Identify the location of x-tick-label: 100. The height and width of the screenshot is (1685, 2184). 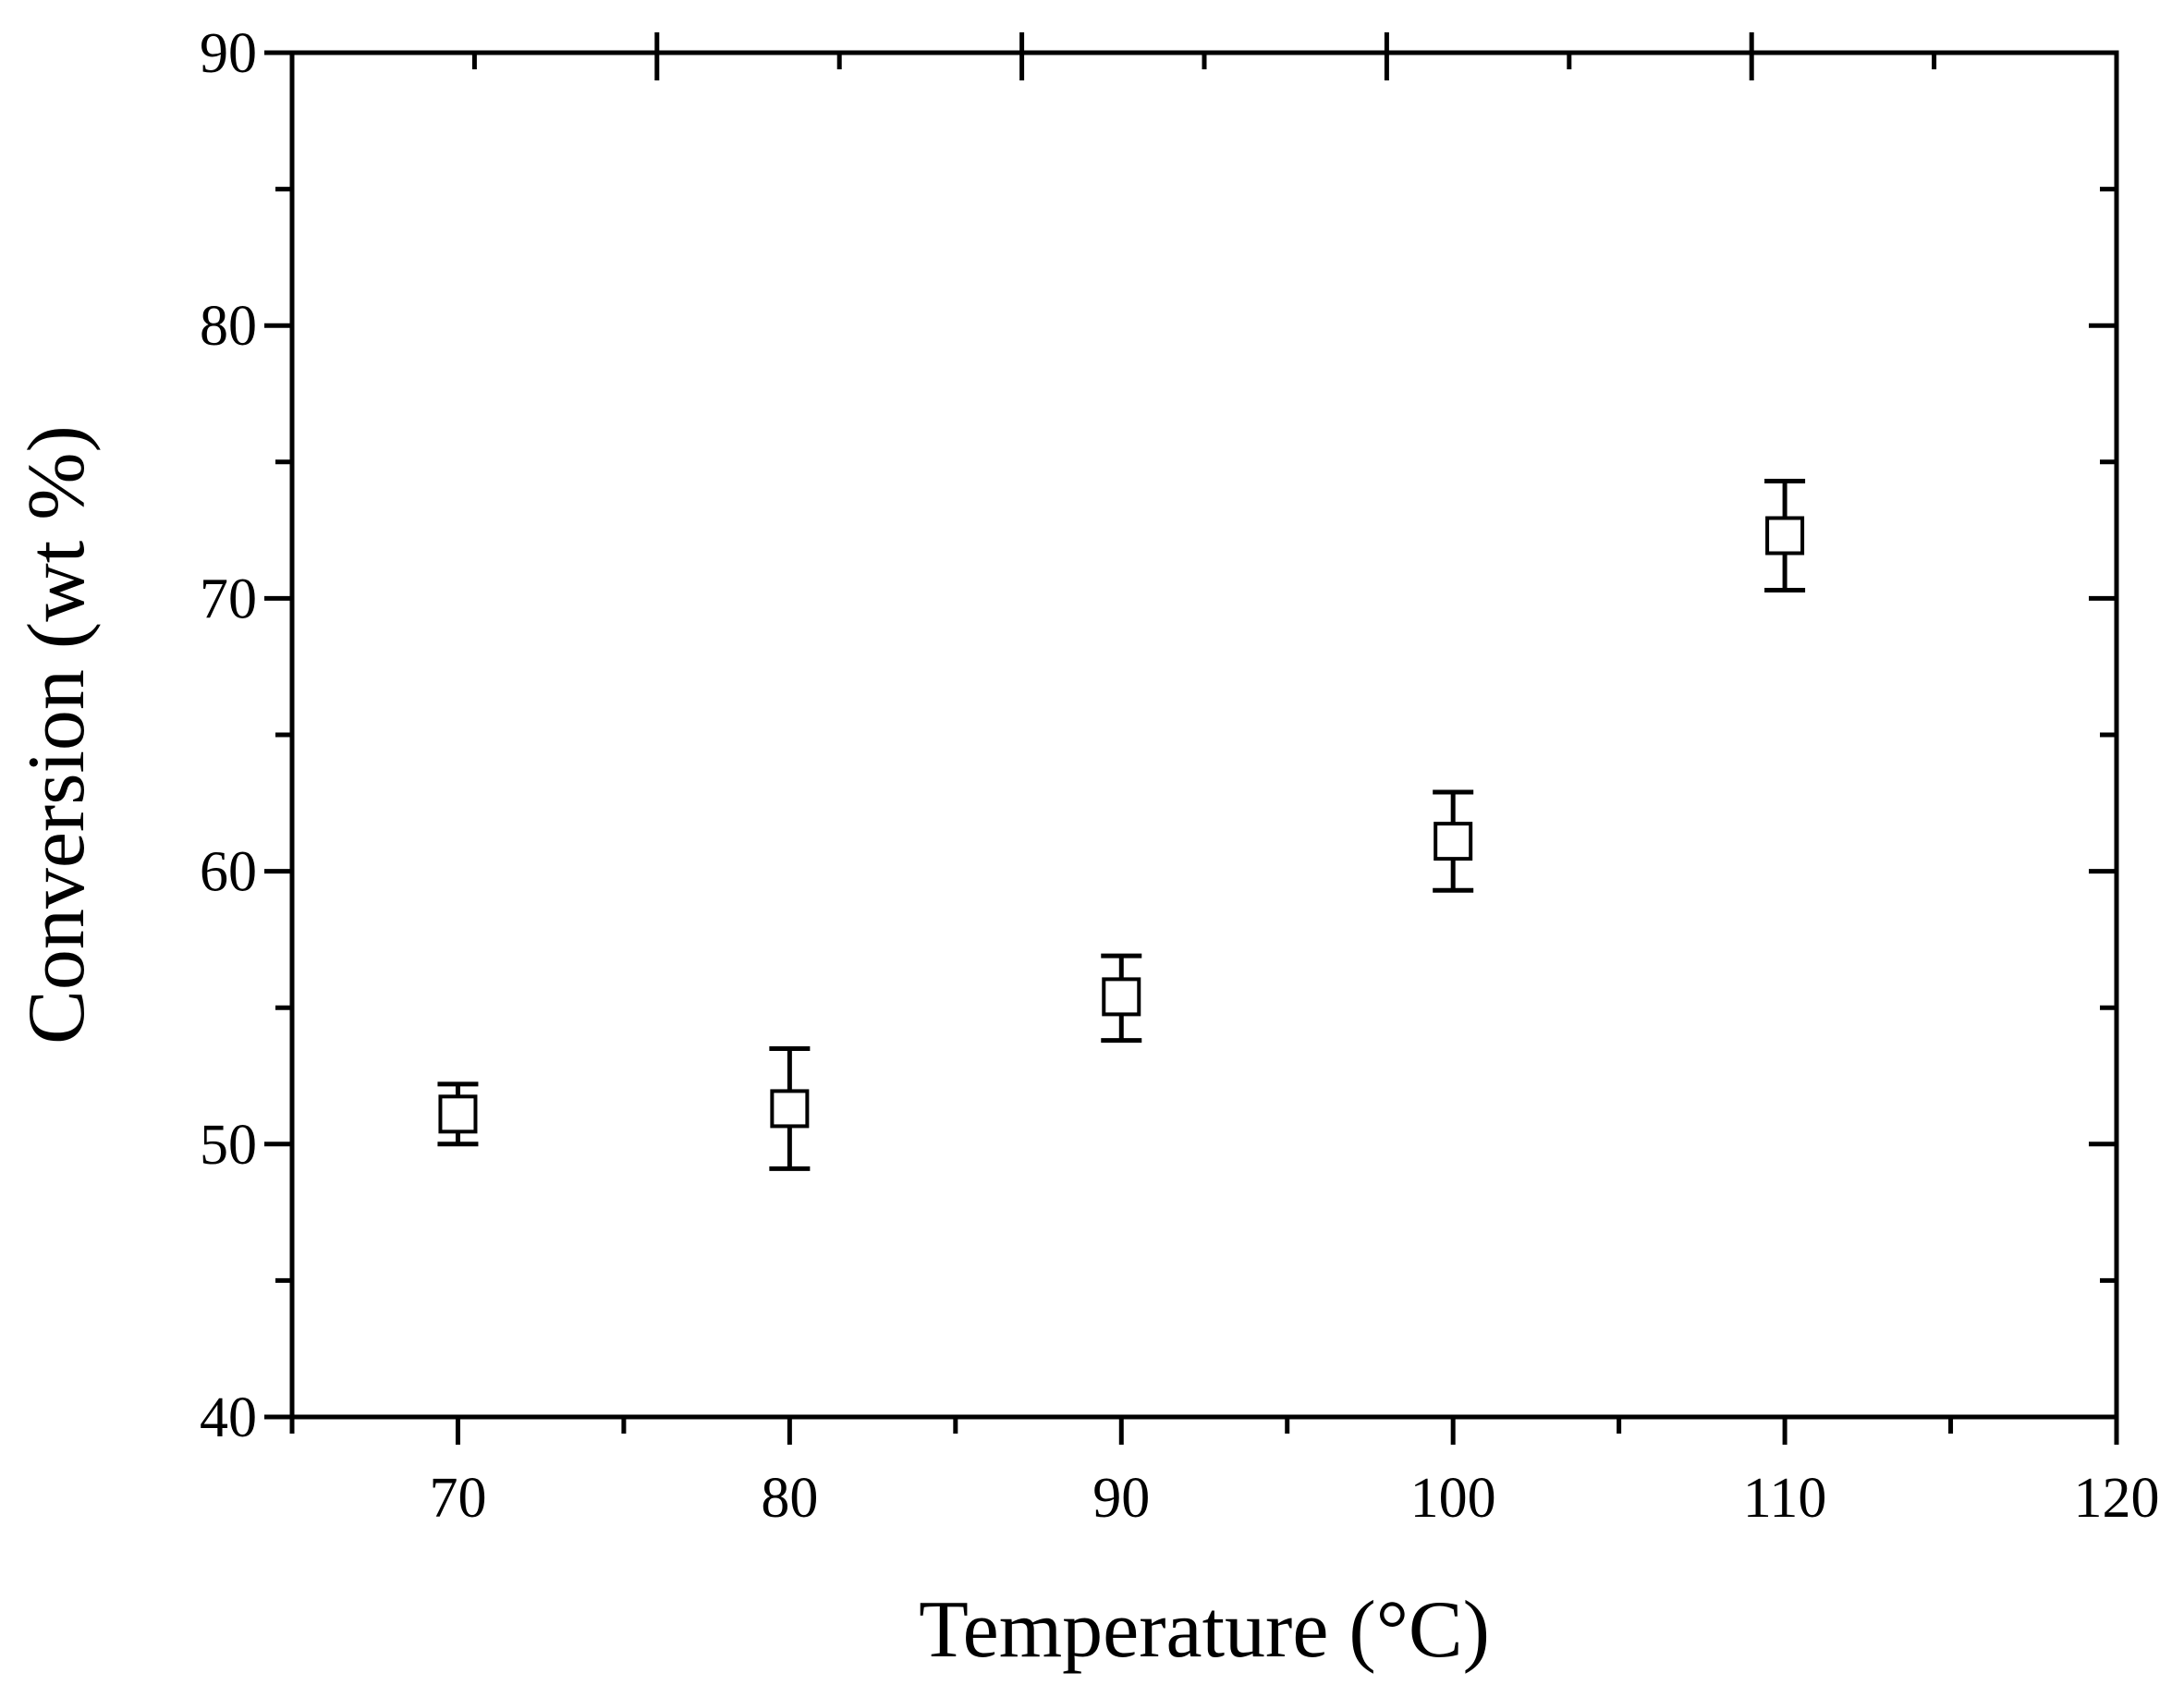
(1453, 1498).